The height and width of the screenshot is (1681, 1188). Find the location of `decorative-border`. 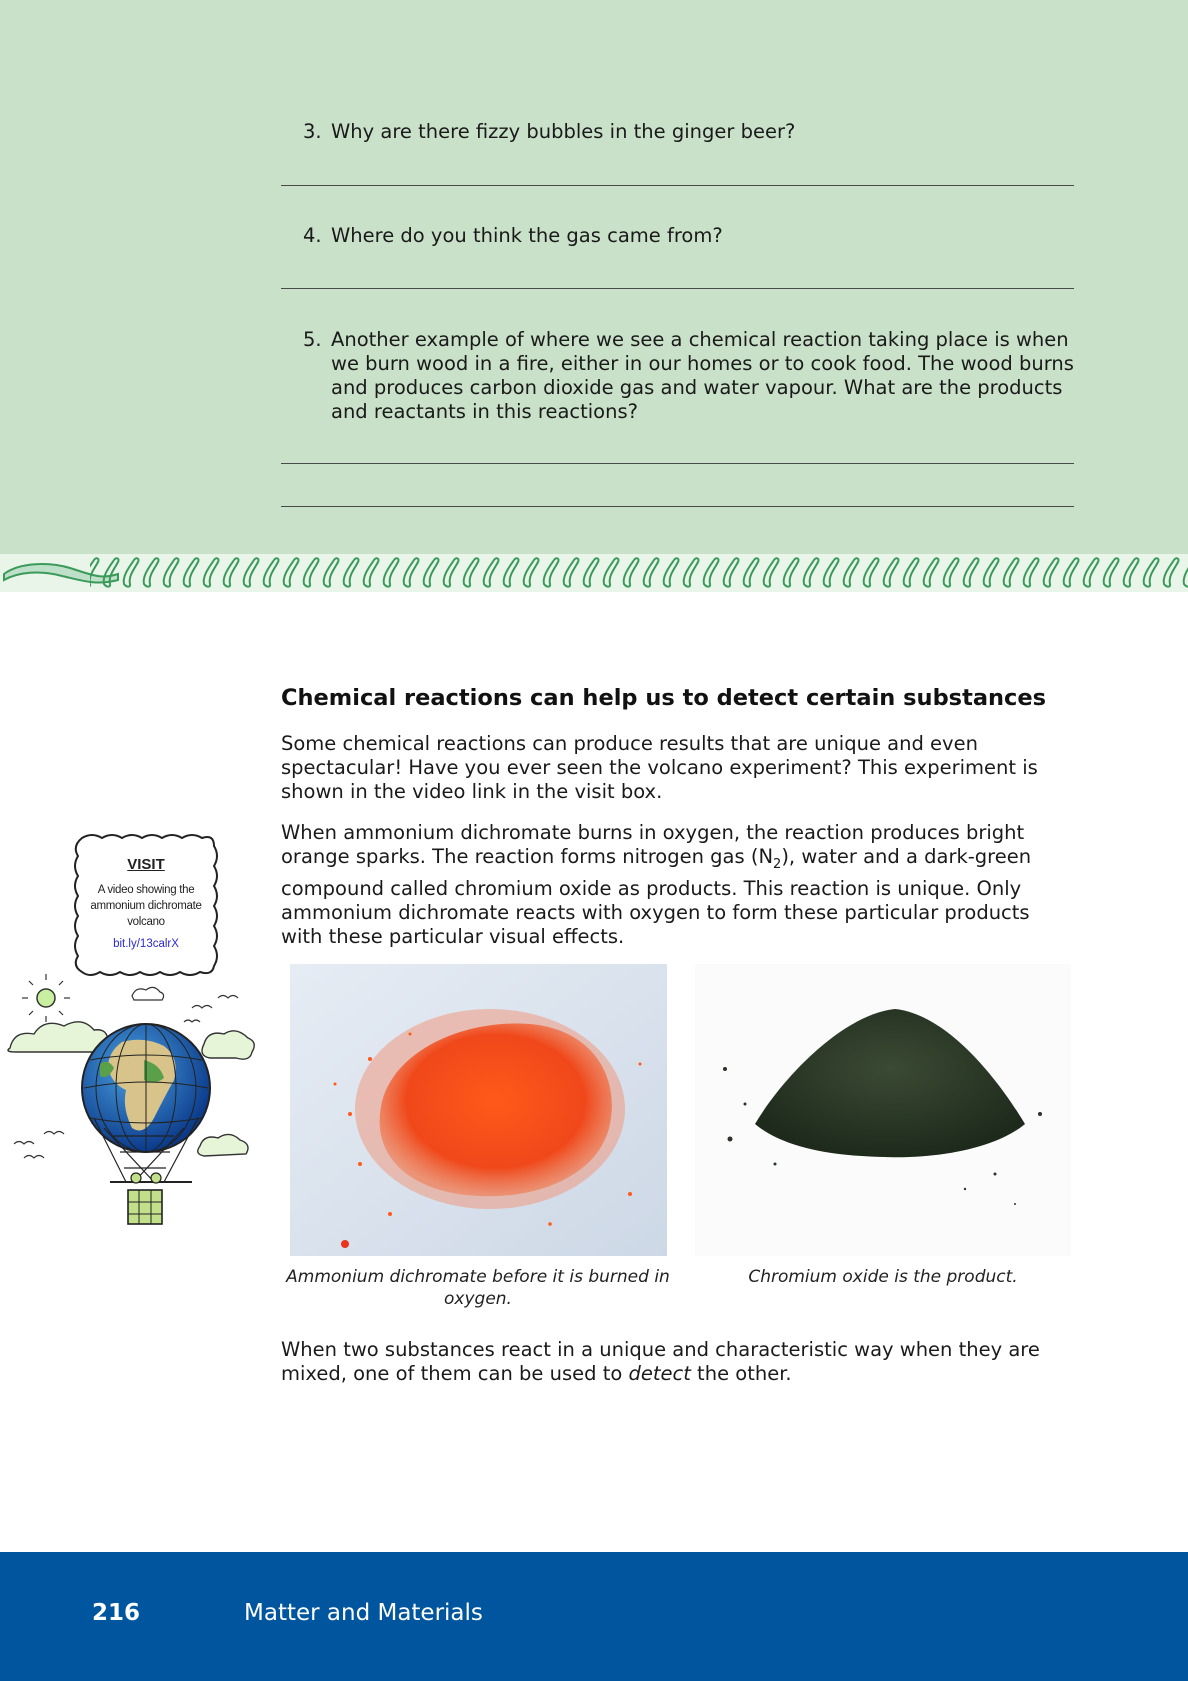

decorative-border is located at coordinates (594, 573).